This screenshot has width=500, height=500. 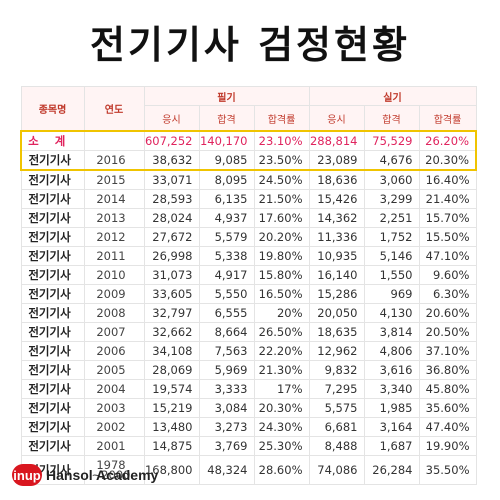 I want to click on row-year: 2015, so click(x=114, y=179).